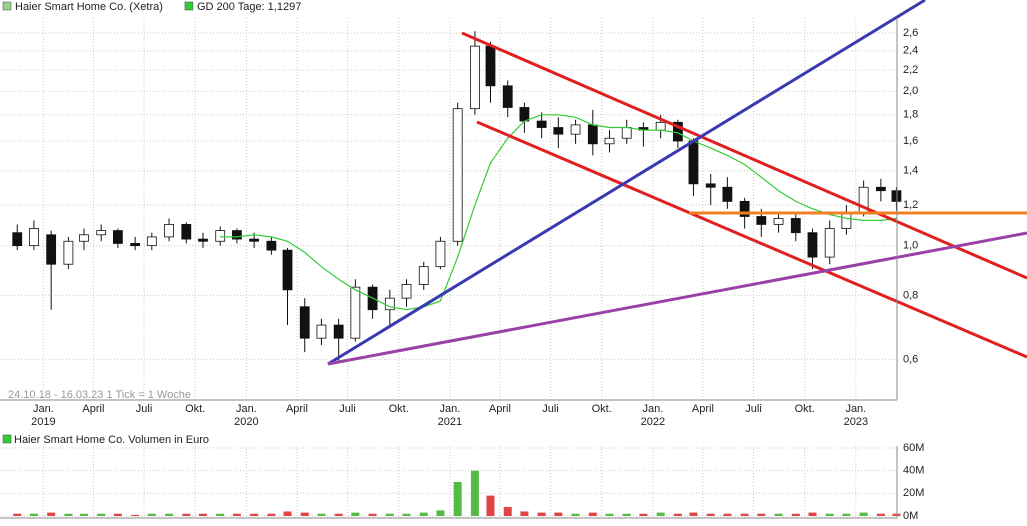  What do you see at coordinates (910, 359) in the screenshot?
I see `y-tick-label: 0,6` at bounding box center [910, 359].